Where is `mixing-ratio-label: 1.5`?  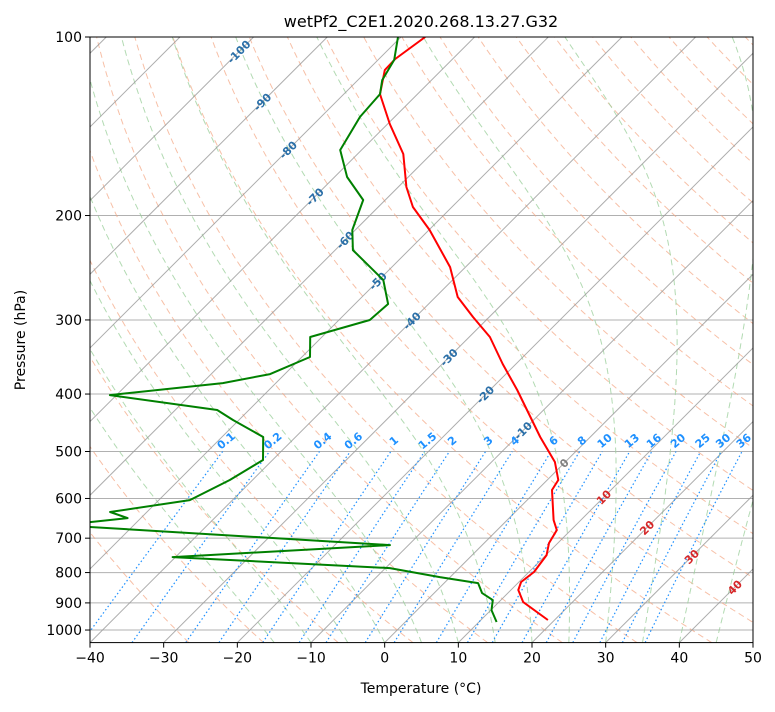
mixing-ratio-label: 1.5 is located at coordinates (427, 441).